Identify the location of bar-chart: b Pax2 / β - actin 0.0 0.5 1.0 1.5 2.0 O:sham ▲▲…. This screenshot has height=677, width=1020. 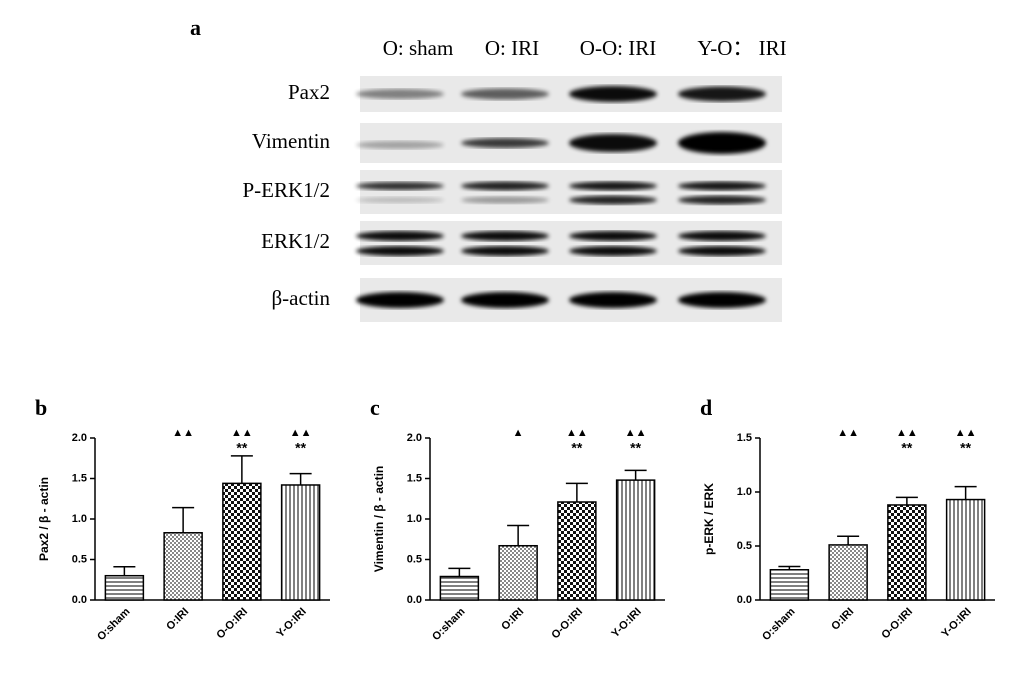
(182, 519).